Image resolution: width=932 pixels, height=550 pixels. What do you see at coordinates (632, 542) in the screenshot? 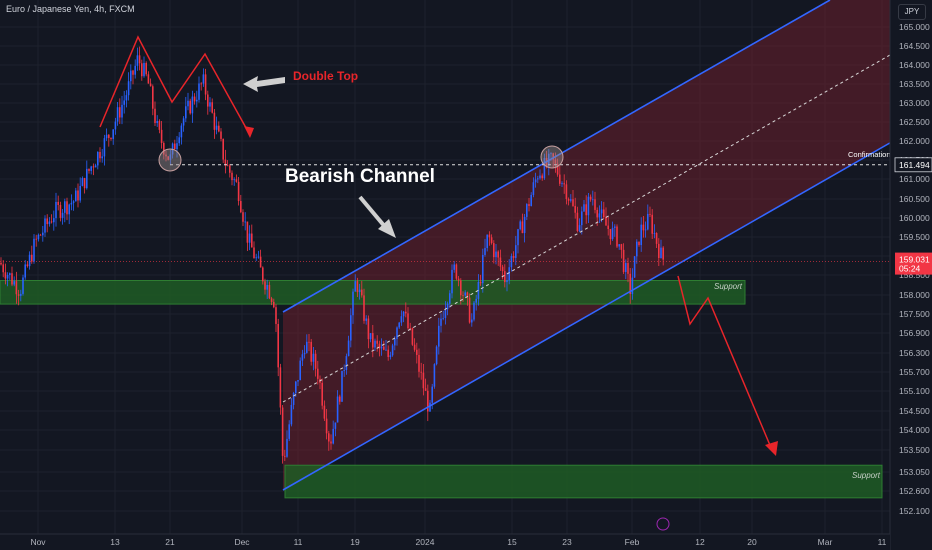
I see `time-tick-label: Feb` at bounding box center [632, 542].